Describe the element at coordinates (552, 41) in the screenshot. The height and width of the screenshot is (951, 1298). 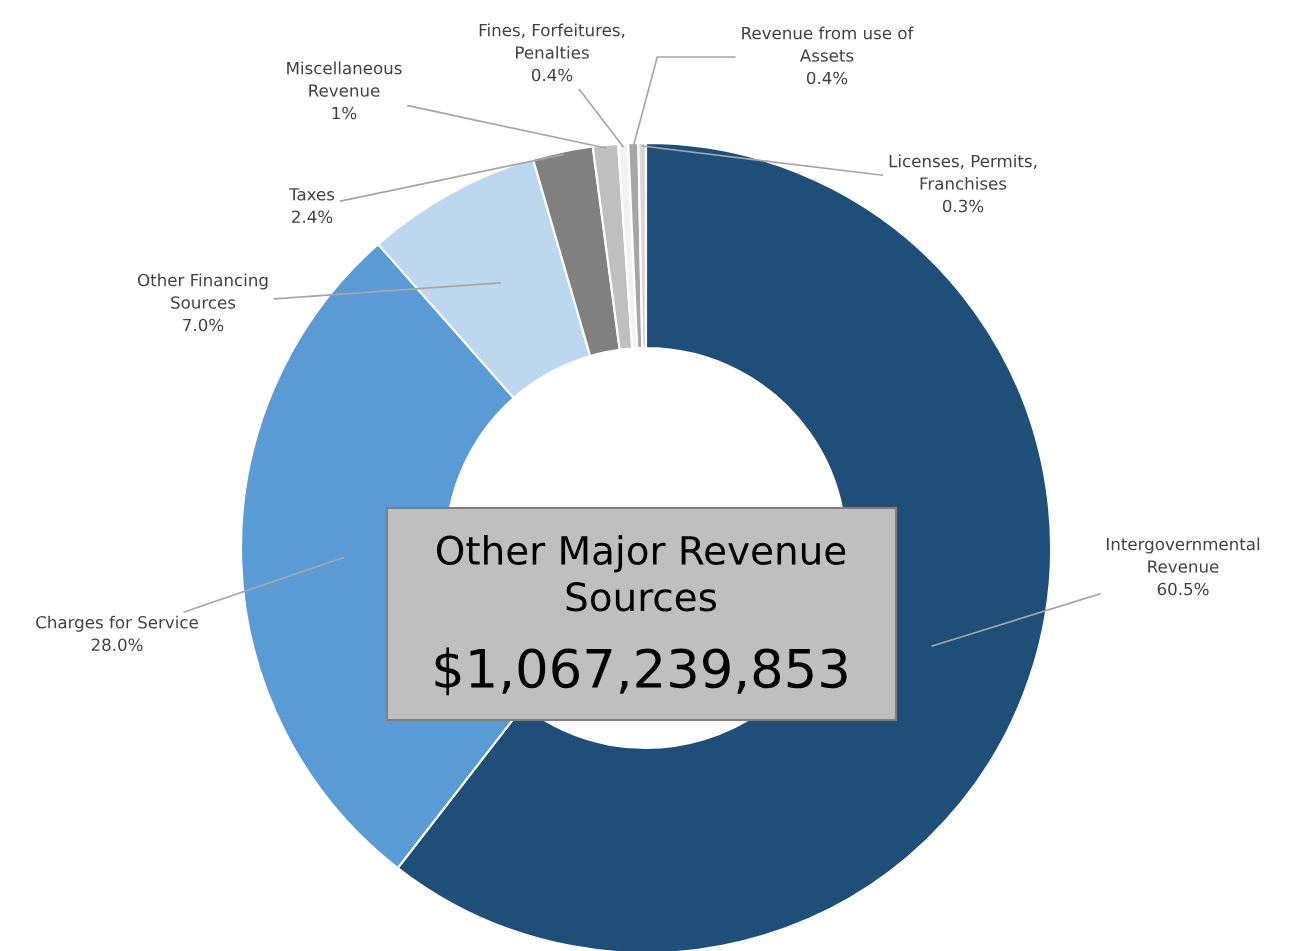
I see `slice-label: Fines, Forfeitures, Penalties` at that location.